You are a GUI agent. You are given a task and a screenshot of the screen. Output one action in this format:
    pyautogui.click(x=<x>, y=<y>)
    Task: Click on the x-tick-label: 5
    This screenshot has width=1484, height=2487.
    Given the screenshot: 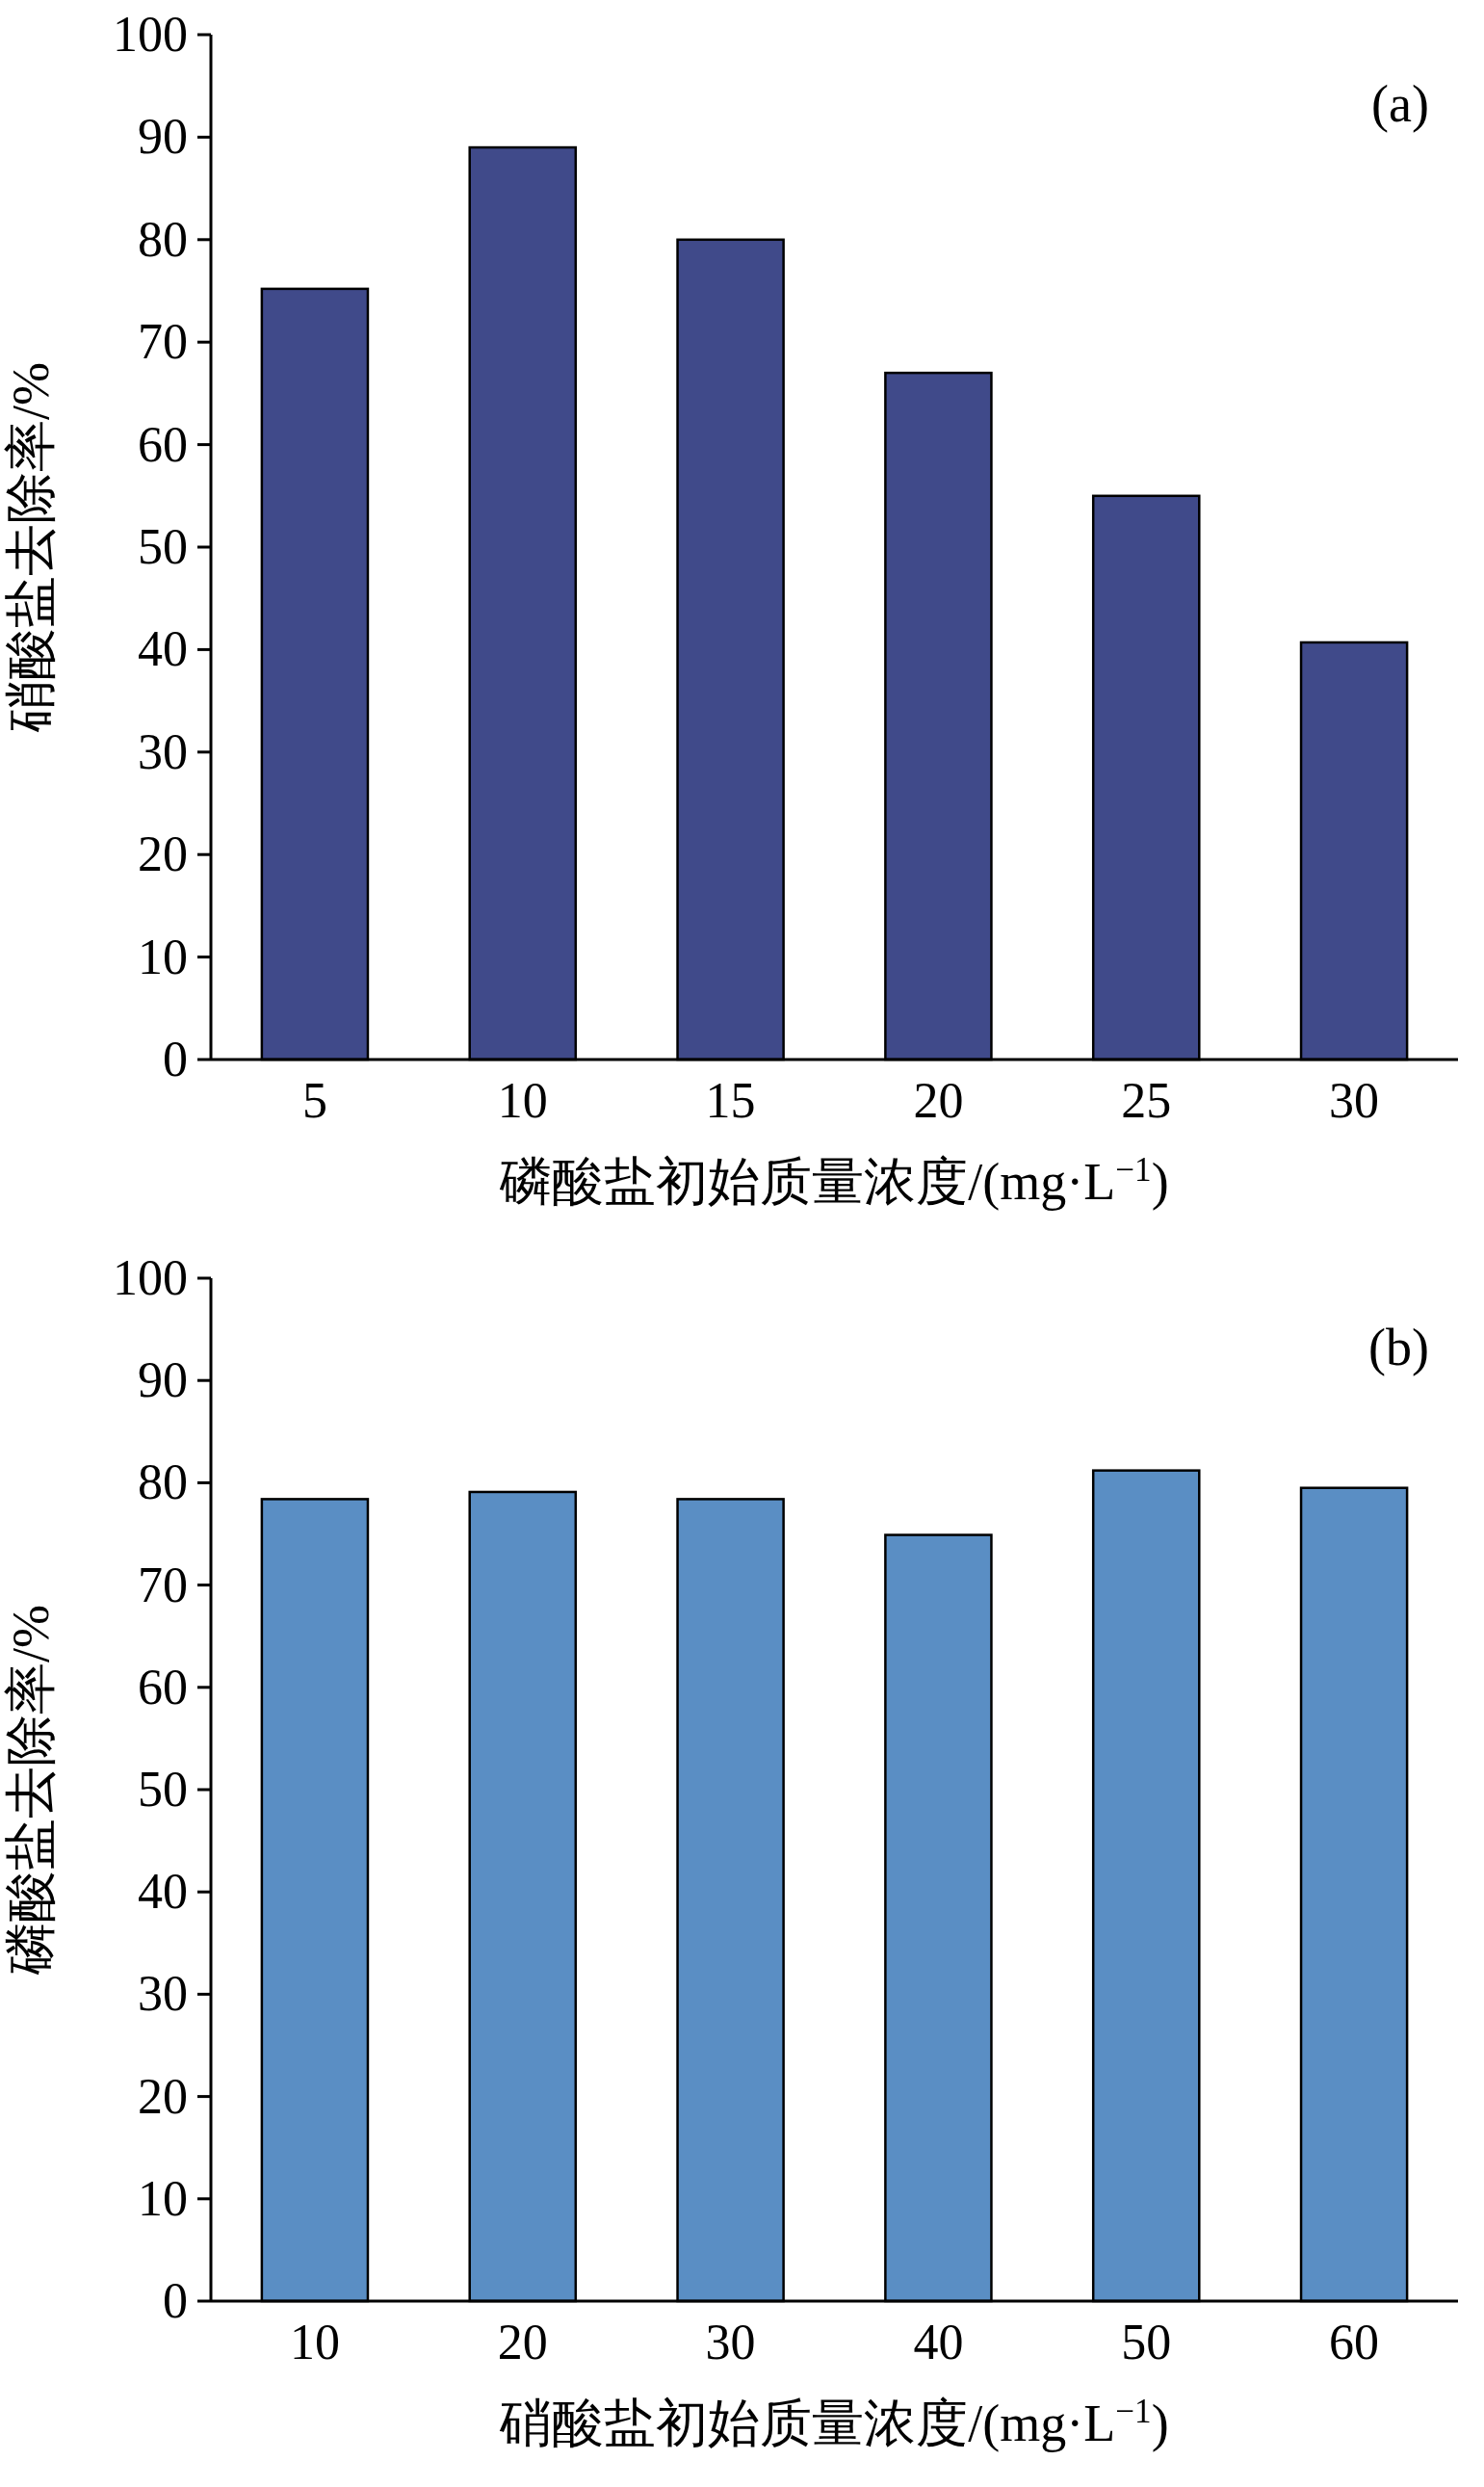 What is the action you would take?
    pyautogui.click(x=314, y=1100)
    